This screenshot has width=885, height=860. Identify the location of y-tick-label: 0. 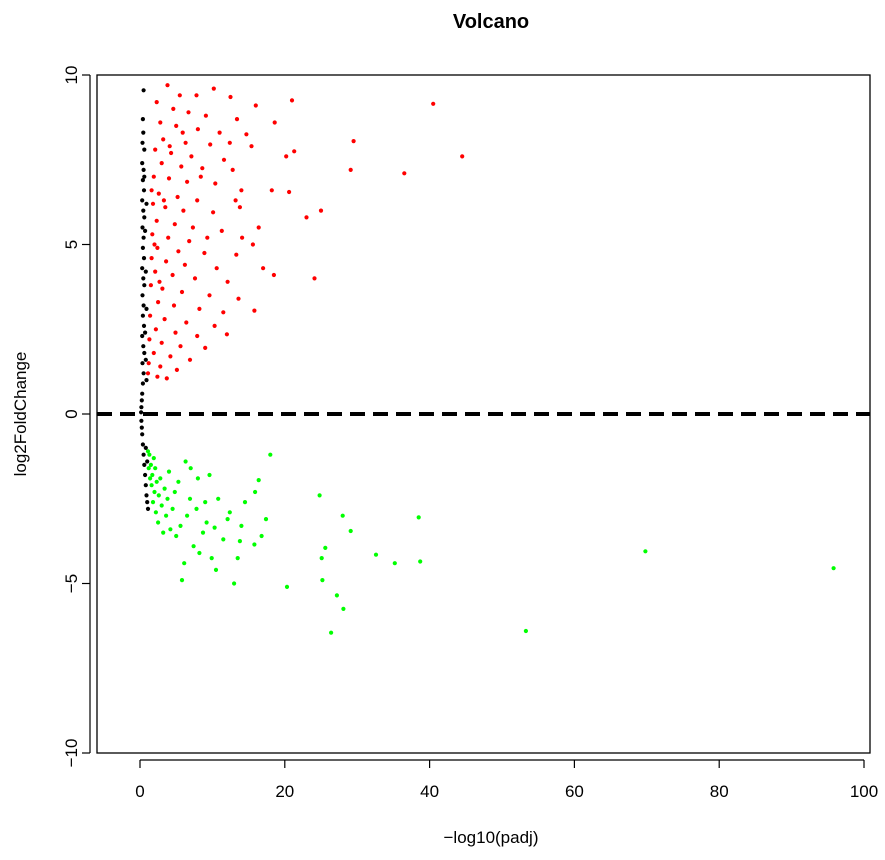
(71, 413).